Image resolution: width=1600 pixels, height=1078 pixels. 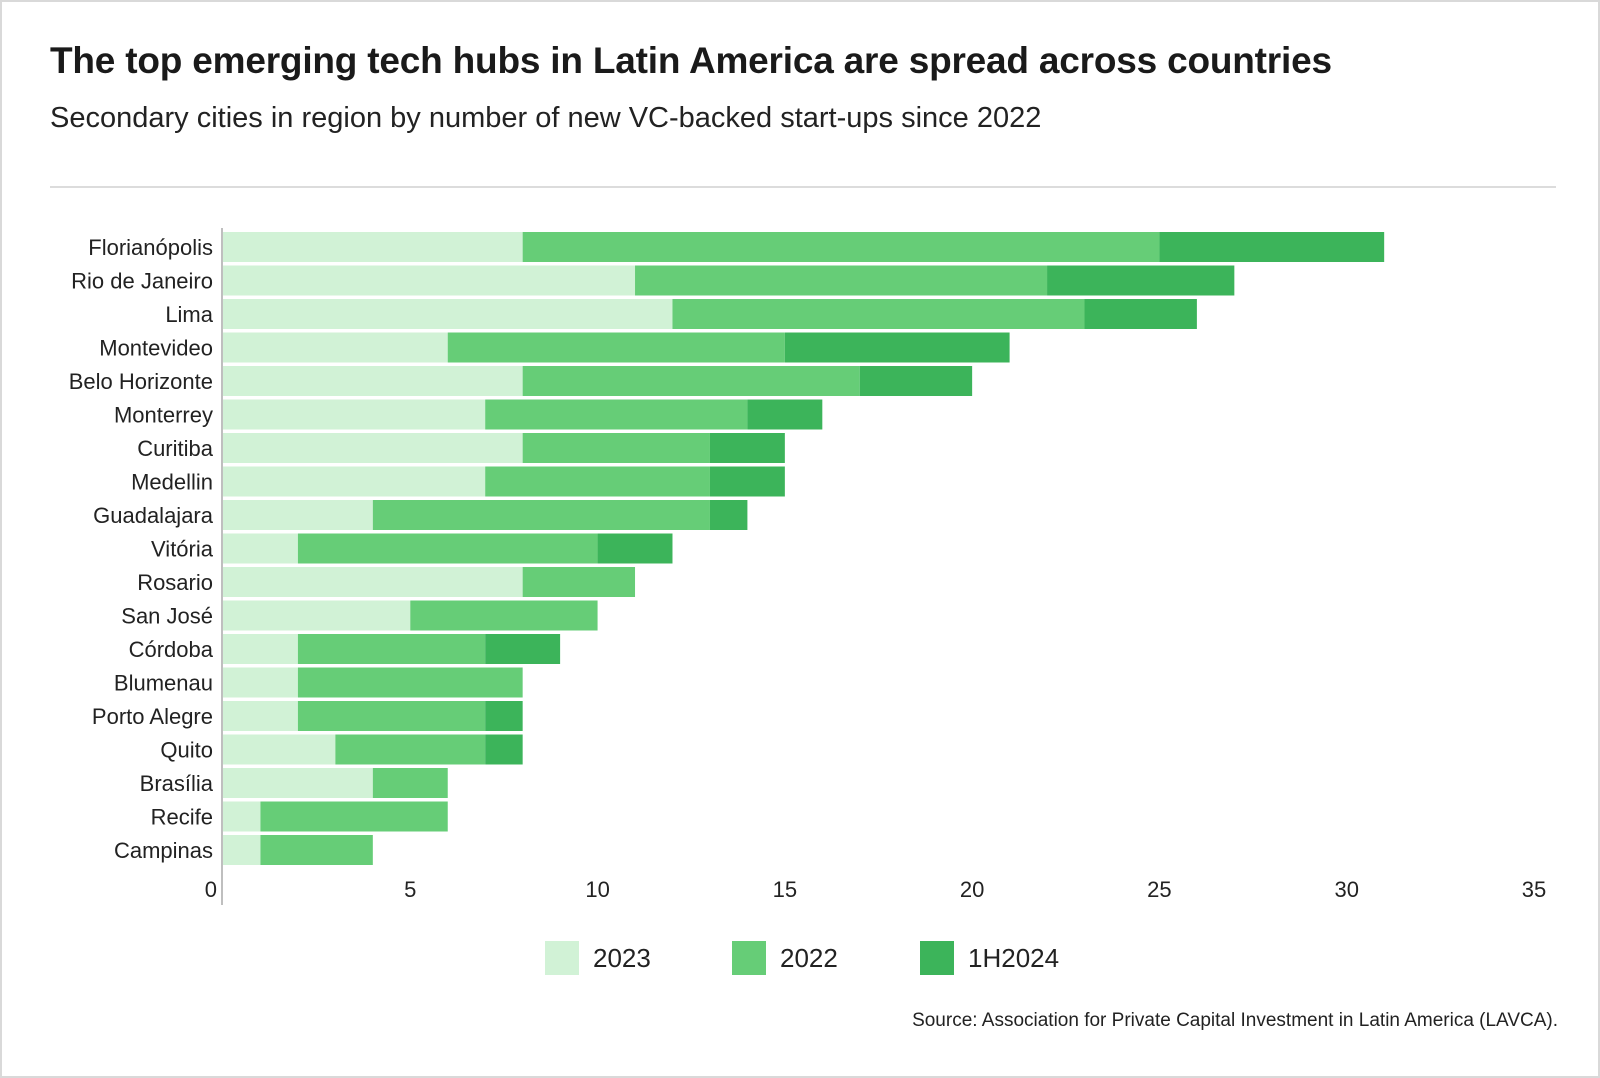 I want to click on category-label: Belo Horizonte, so click(x=141, y=381).